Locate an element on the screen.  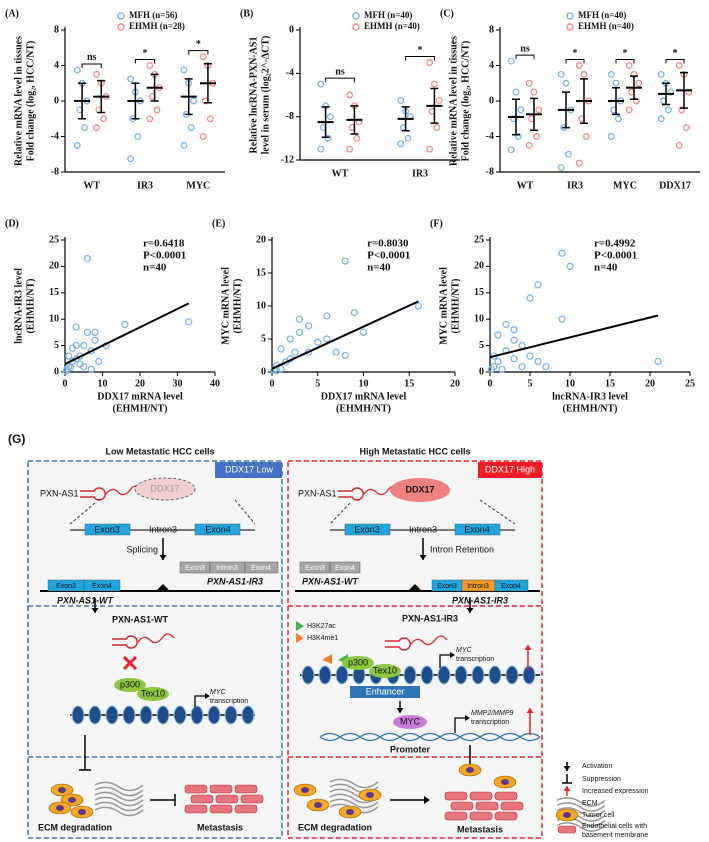
diagram-label: DDX17 is located at coordinates (419, 489).